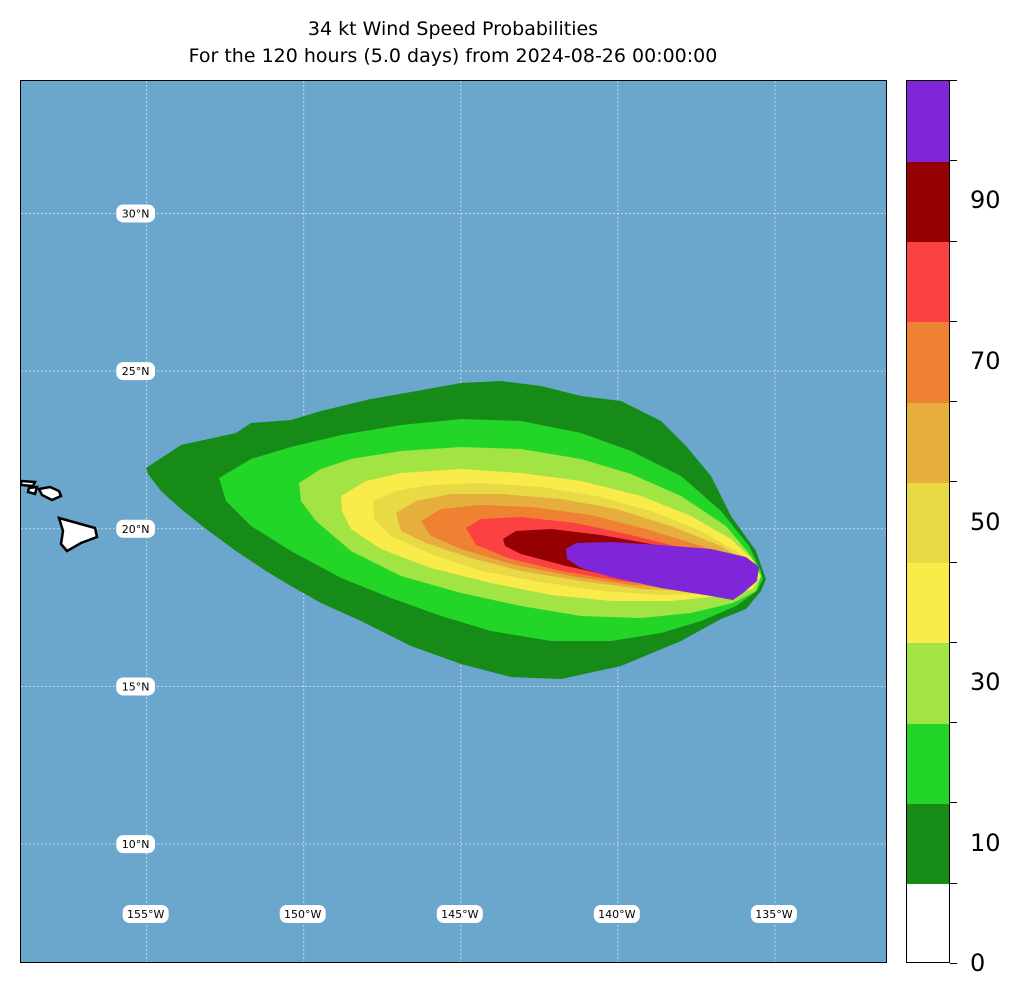 This screenshot has width=1024, height=1000. Describe the element at coordinates (29, 483) in the screenshot. I see `island-kauai` at that location.